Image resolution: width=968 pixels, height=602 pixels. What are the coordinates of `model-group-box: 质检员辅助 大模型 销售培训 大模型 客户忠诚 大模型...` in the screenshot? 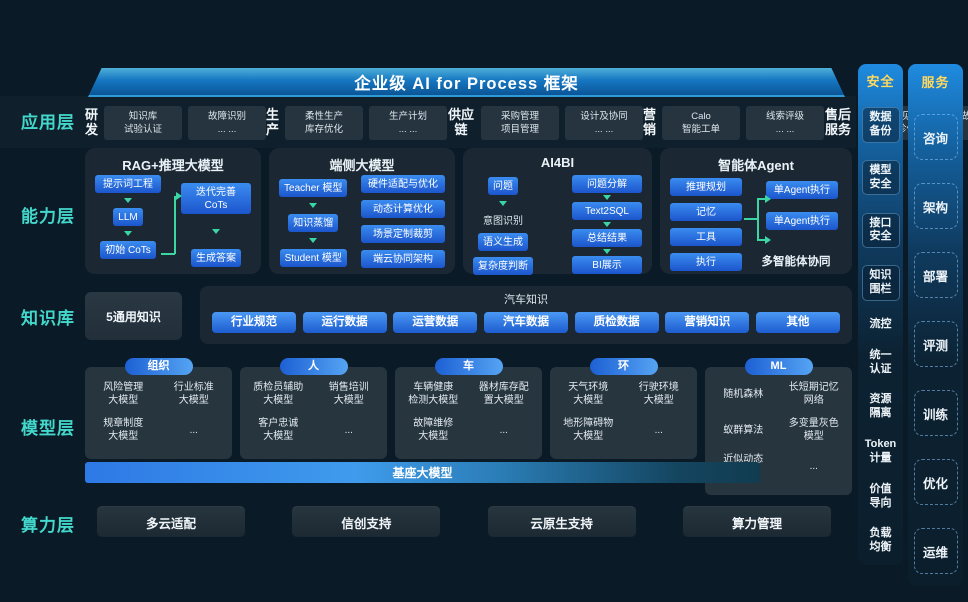 It's located at (313, 413).